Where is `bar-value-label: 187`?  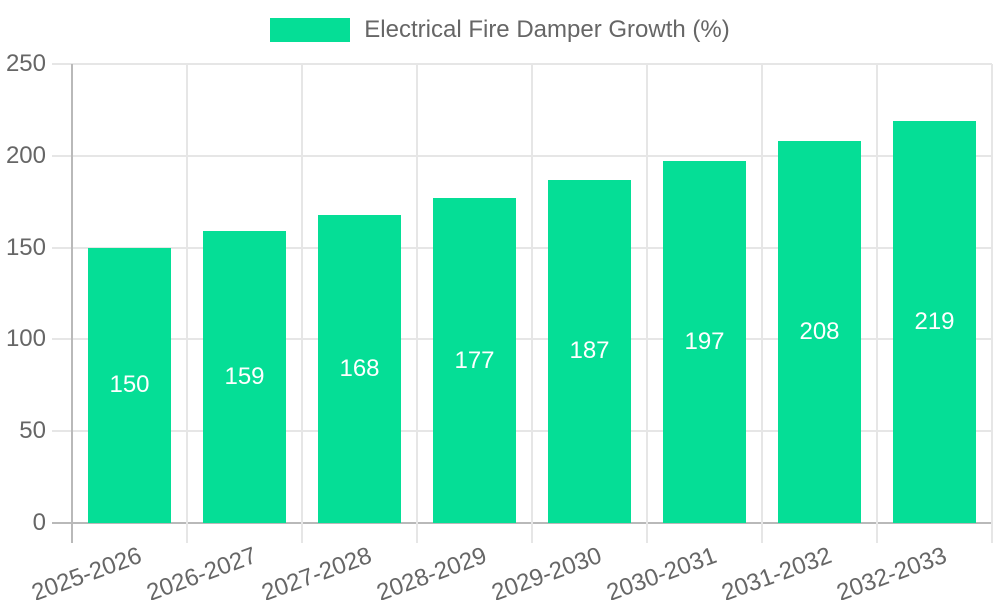
bar-value-label: 187 is located at coordinates (589, 351).